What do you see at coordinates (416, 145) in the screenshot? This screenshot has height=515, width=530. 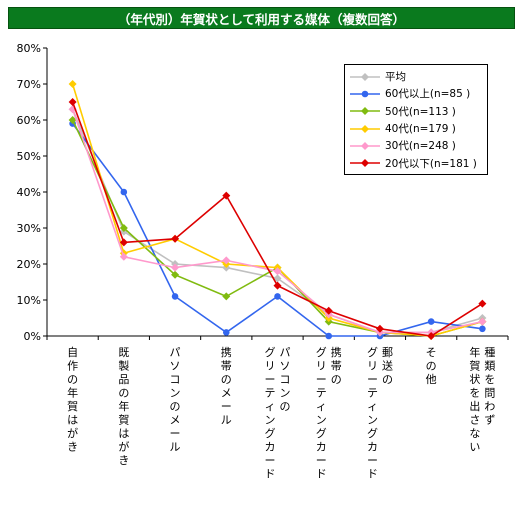 I see `legend-item: 30代(n=248 )` at bounding box center [416, 145].